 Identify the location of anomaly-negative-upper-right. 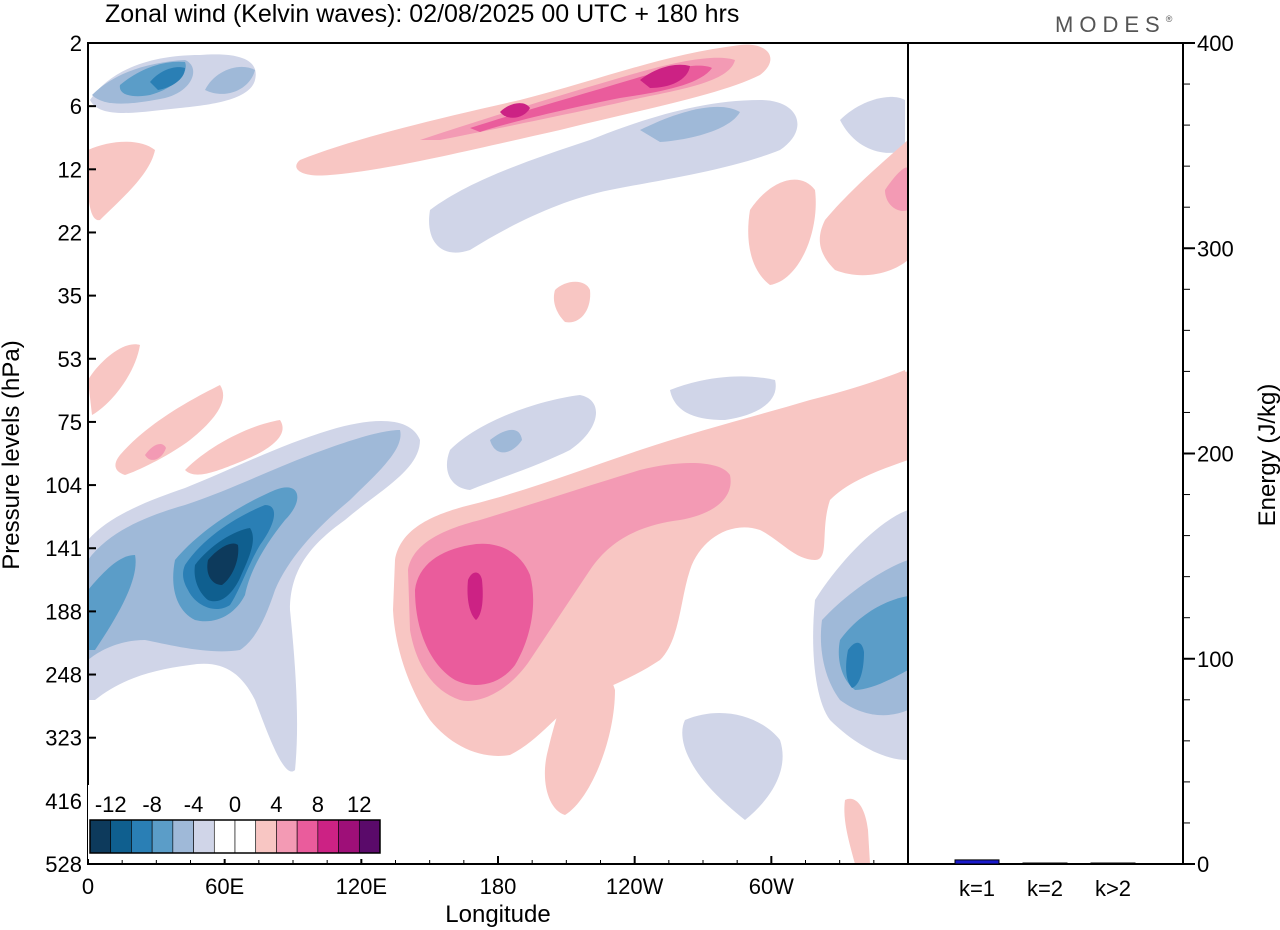
(667, 174).